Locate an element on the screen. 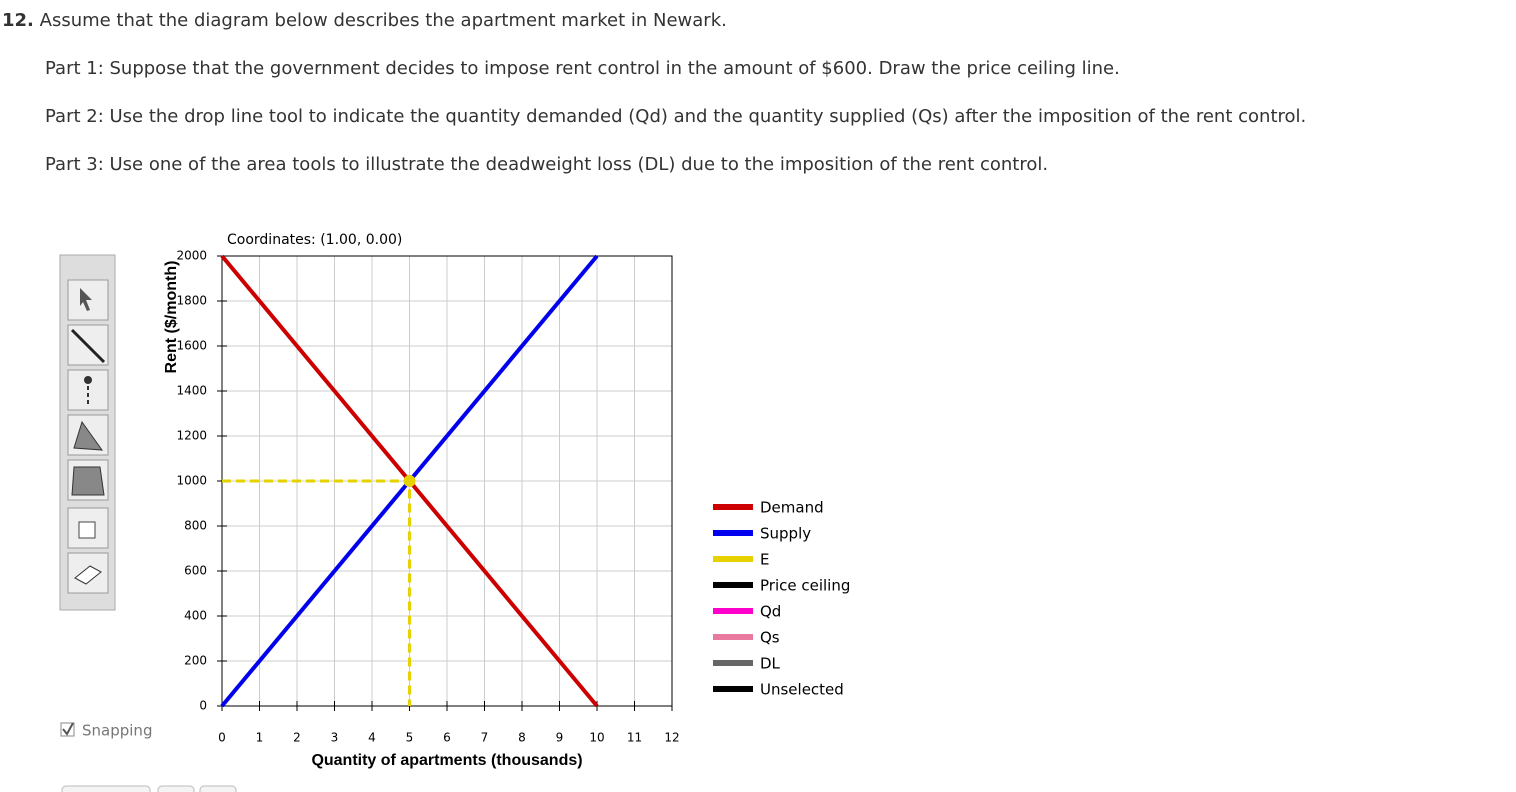 This screenshot has height=792, width=1516. point is located at coordinates (409, 481).